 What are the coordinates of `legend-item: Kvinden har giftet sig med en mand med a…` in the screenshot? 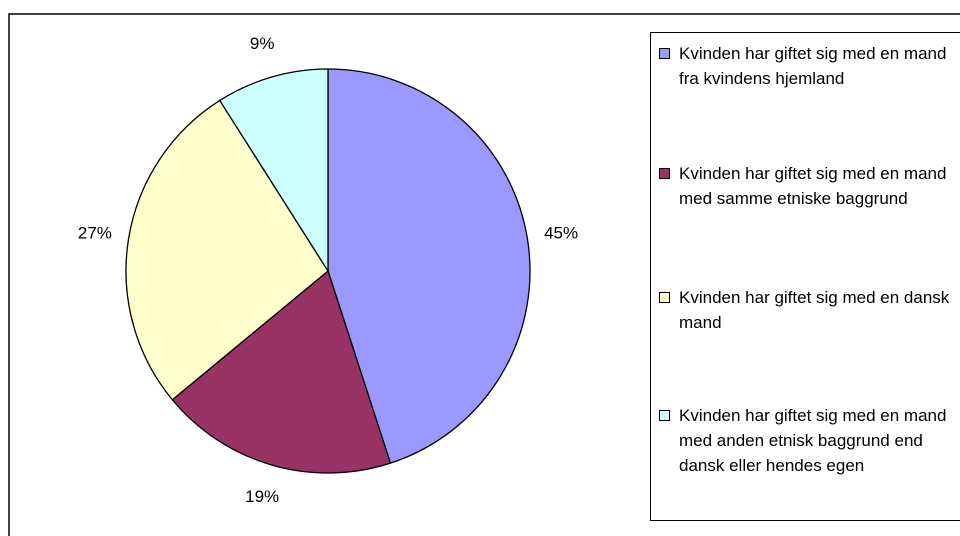 It's located at (809, 440).